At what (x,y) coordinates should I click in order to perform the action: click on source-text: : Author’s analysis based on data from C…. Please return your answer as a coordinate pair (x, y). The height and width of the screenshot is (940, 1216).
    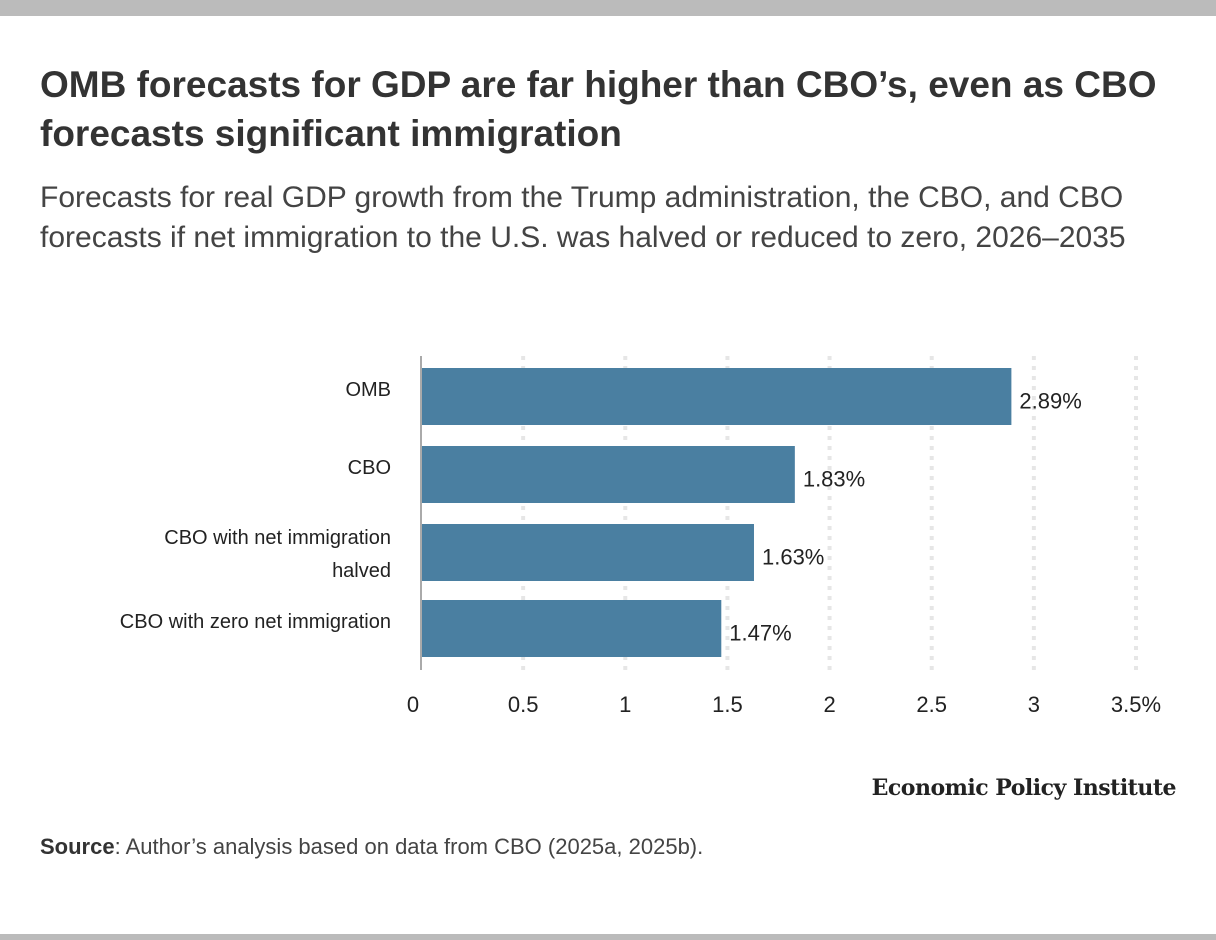
    Looking at the image, I should click on (409, 846).